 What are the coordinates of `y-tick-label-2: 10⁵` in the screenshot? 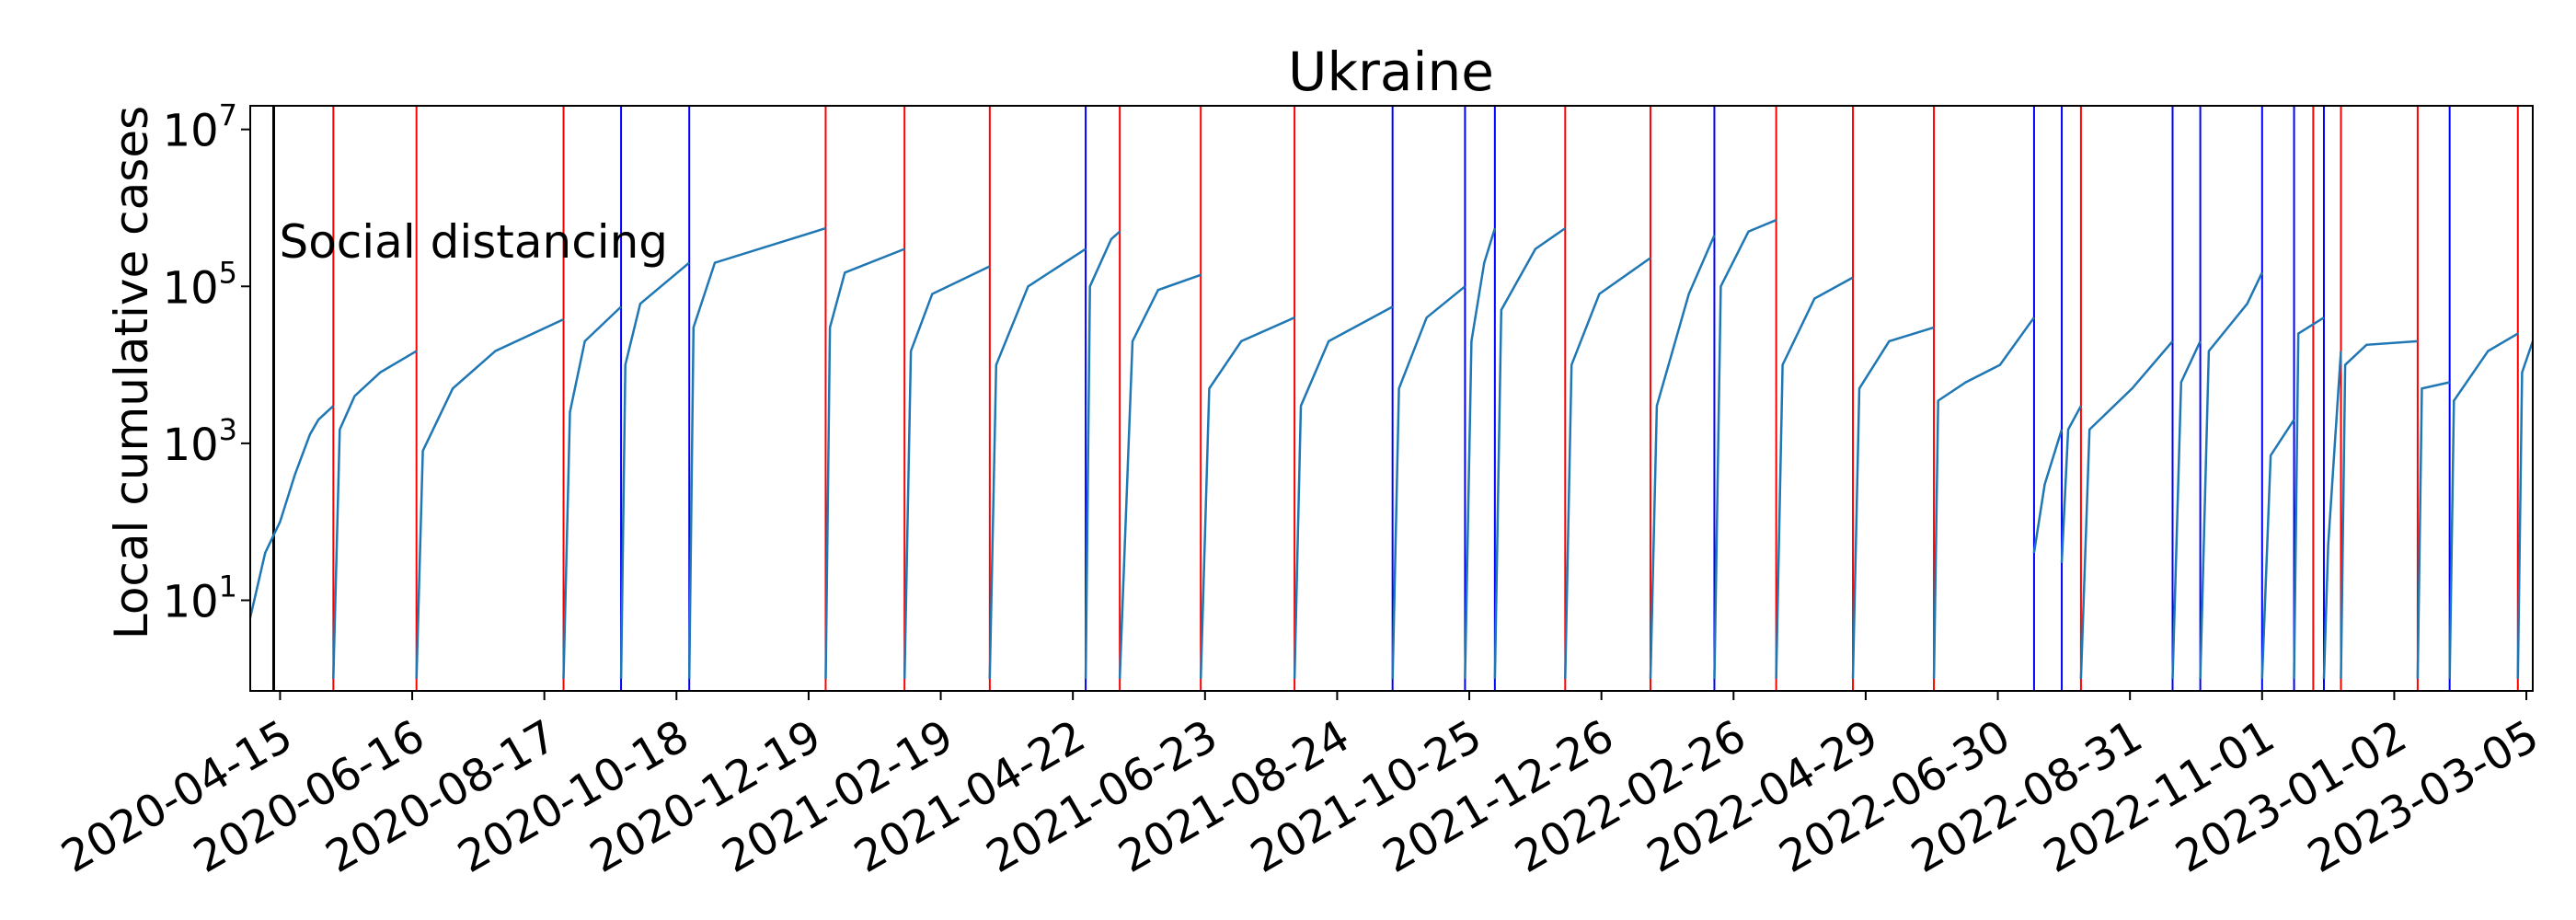 It's located at (200, 284).